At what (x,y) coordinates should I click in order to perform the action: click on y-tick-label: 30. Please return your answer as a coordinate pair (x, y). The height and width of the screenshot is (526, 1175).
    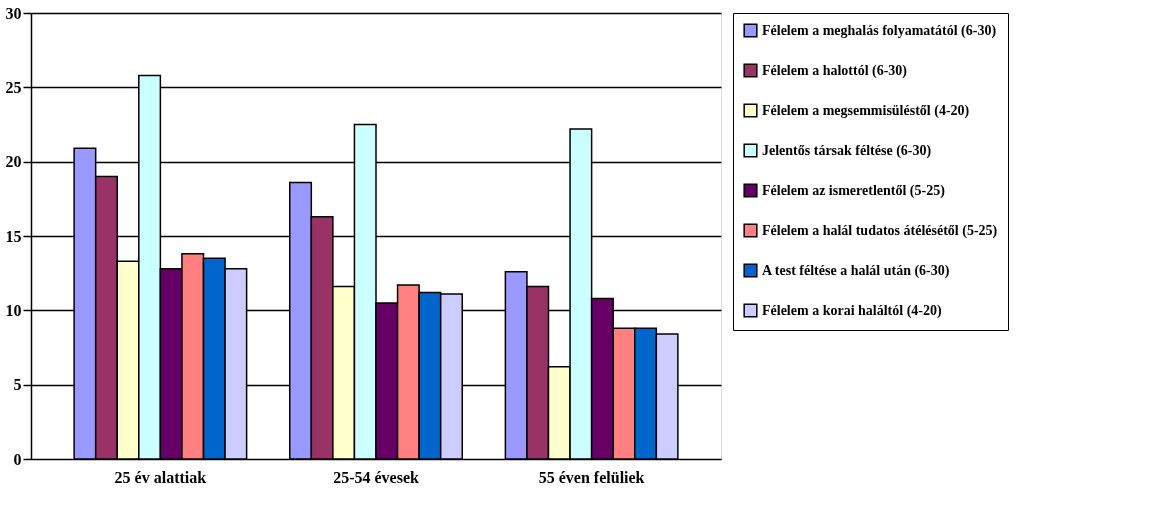
    Looking at the image, I should click on (13, 13).